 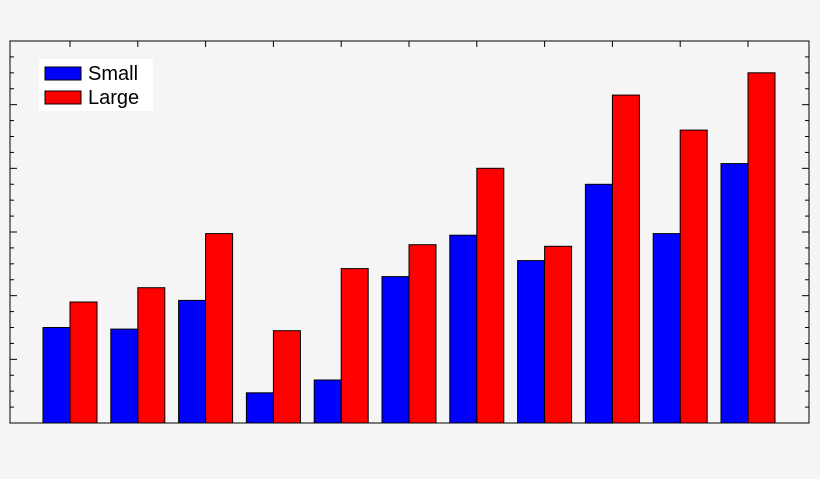 What do you see at coordinates (113, 98) in the screenshot?
I see `legend-label-large: Large` at bounding box center [113, 98].